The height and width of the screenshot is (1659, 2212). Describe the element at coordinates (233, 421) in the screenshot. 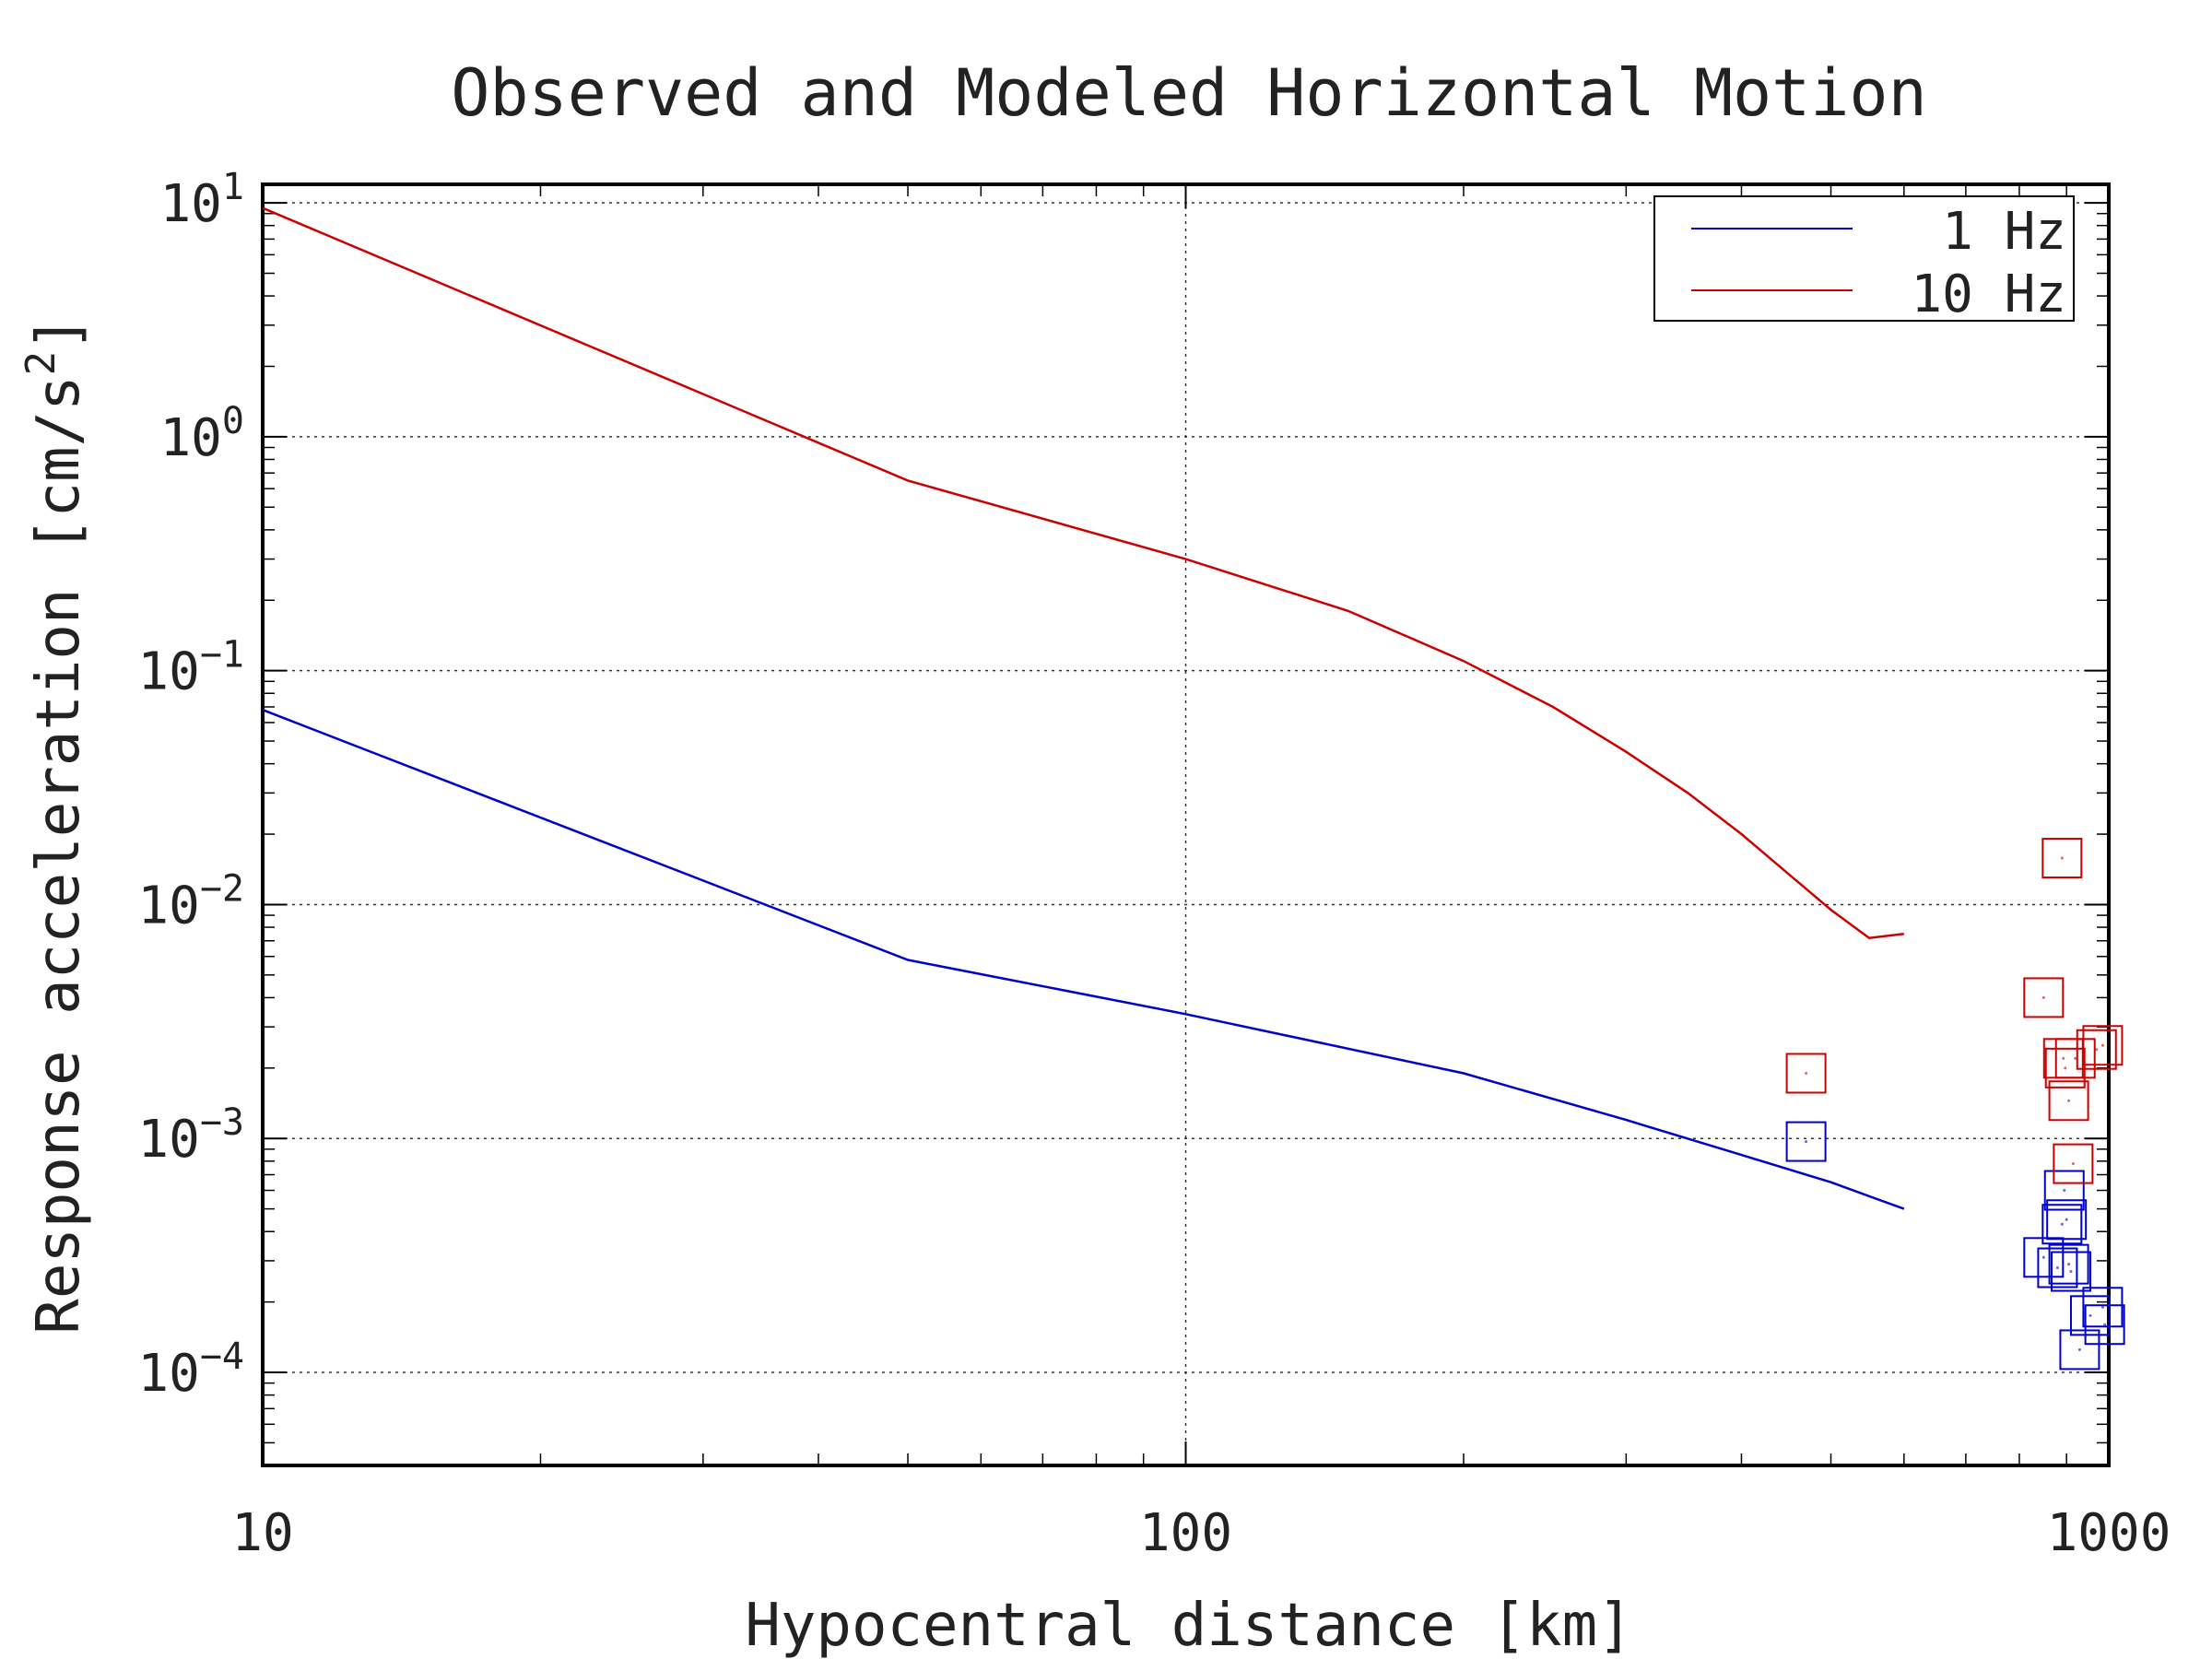

I see `y-tick-exponent: 0` at that location.